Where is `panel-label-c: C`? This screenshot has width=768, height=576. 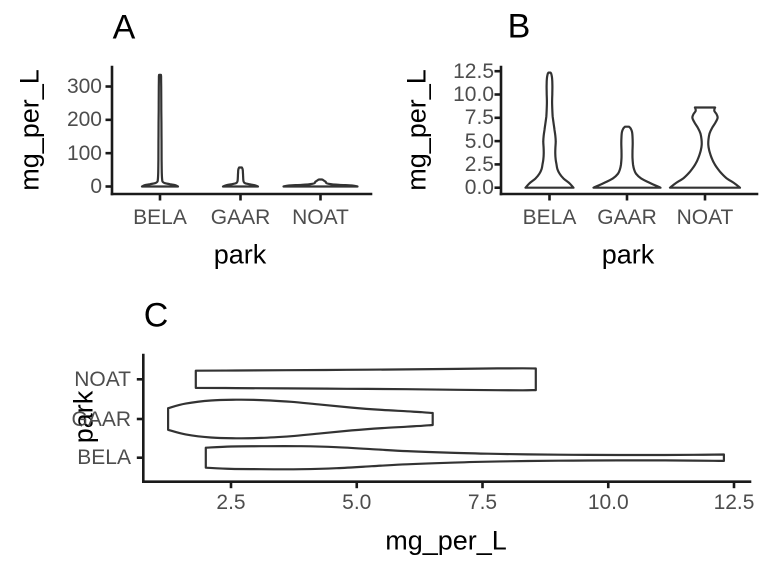
panel-label-c: C is located at coordinates (156, 315).